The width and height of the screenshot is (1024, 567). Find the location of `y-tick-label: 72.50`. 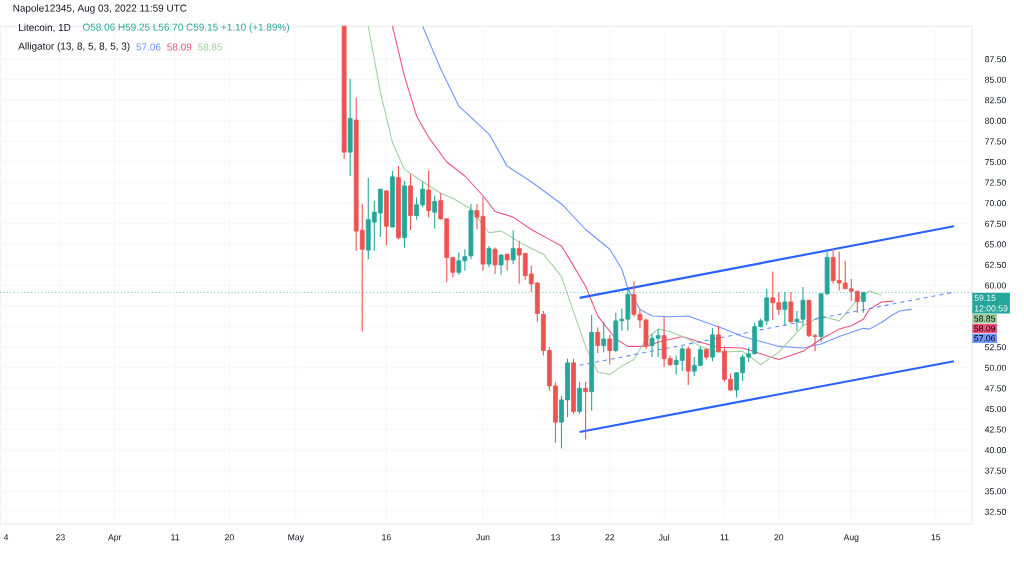

y-tick-label: 72.50 is located at coordinates (995, 182).